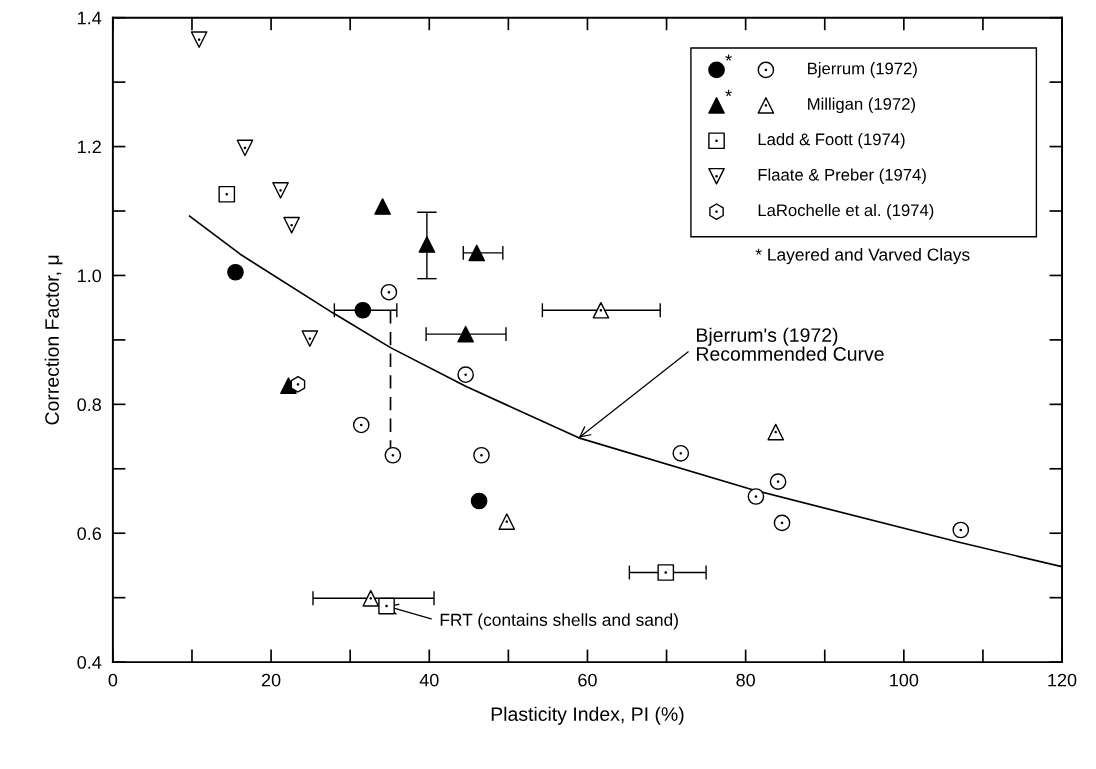 This screenshot has height=769, width=1096. Describe the element at coordinates (90, 276) in the screenshot. I see `y-tick-label: 1.0` at that location.